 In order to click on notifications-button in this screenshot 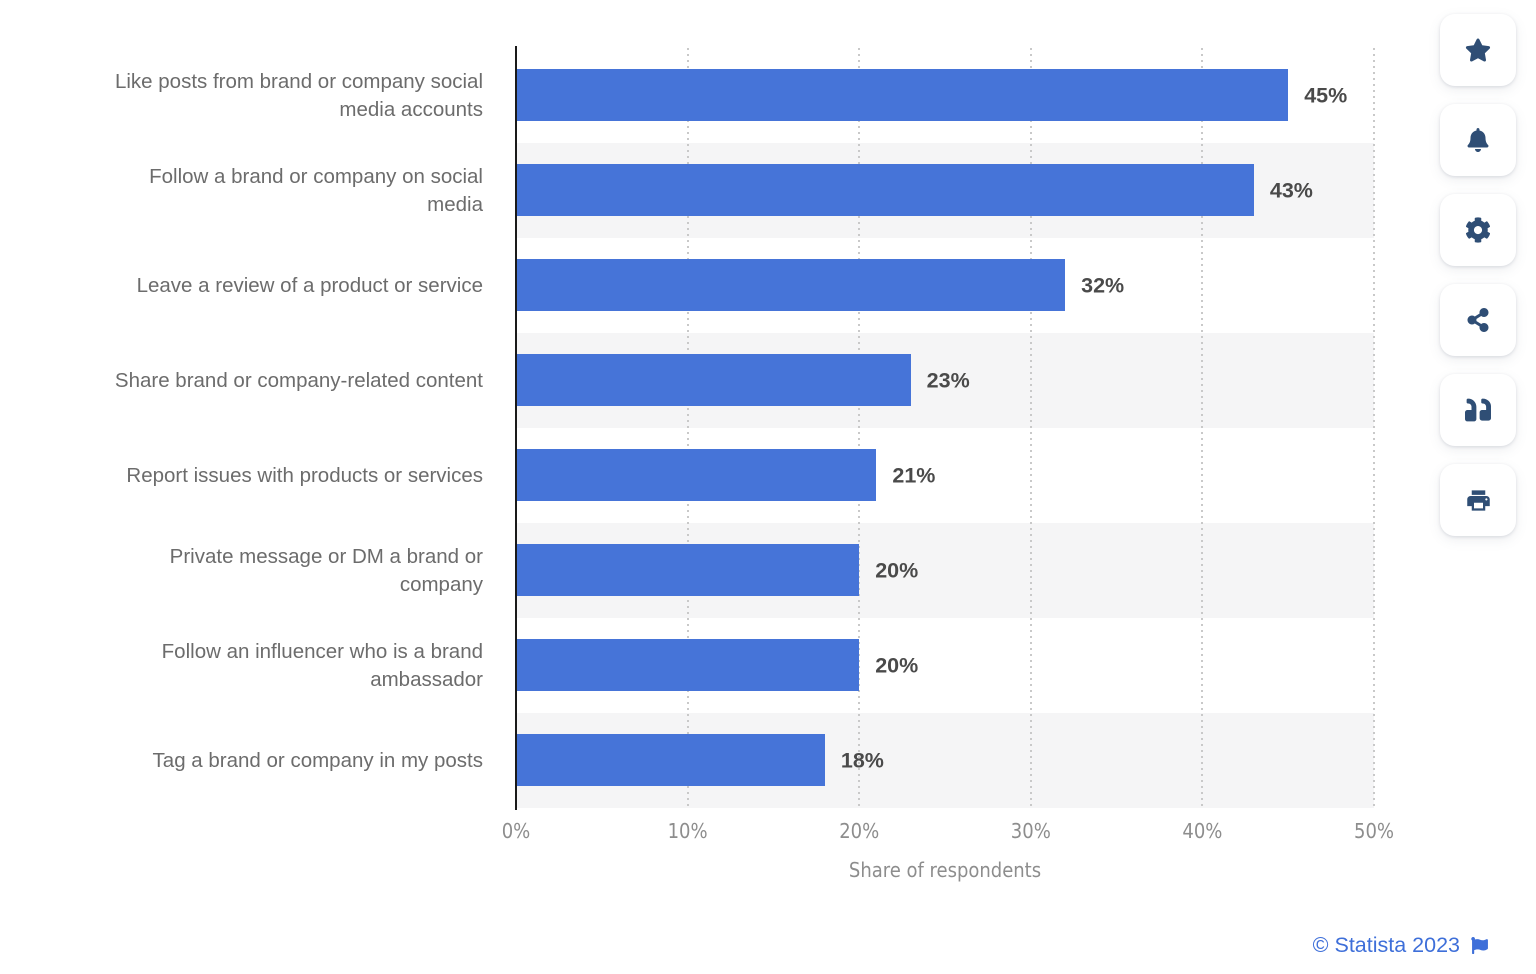, I will do `click(1478, 140)`.